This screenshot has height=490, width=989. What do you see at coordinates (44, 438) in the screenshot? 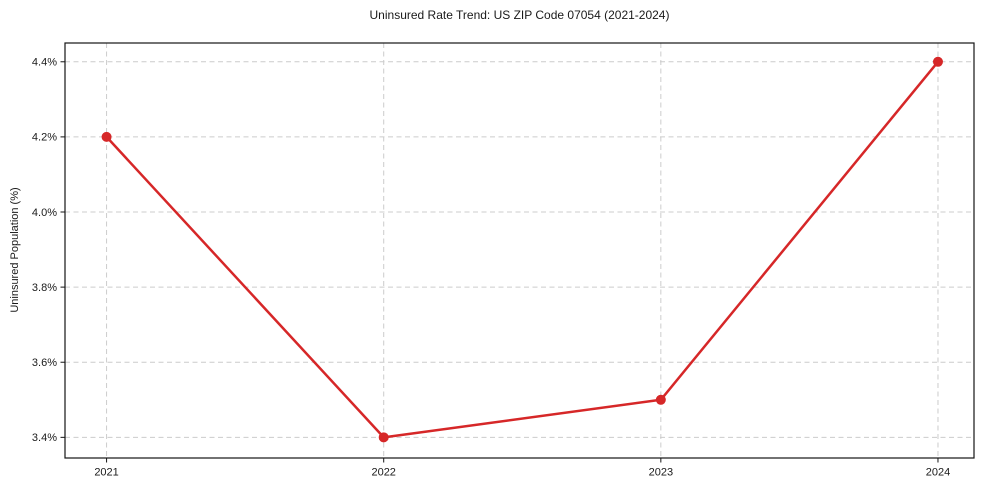
I see `y-tick-label: 3.4%` at bounding box center [44, 438].